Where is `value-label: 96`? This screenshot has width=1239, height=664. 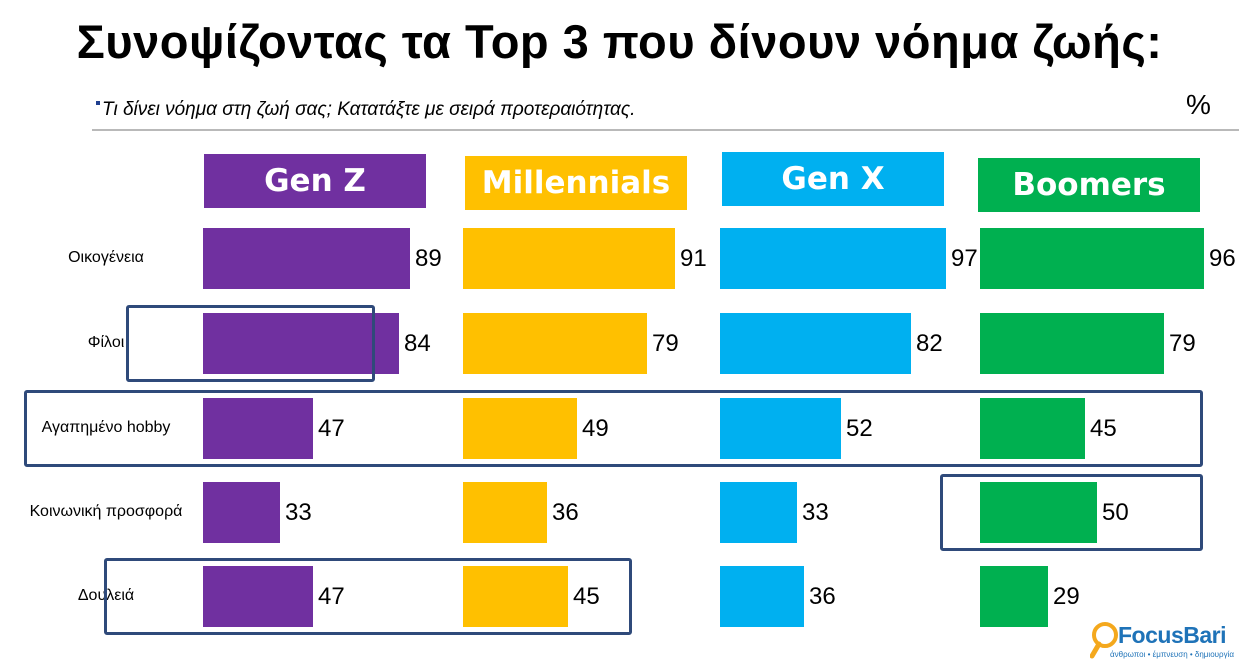
value-label: 96 is located at coordinates (1222, 258).